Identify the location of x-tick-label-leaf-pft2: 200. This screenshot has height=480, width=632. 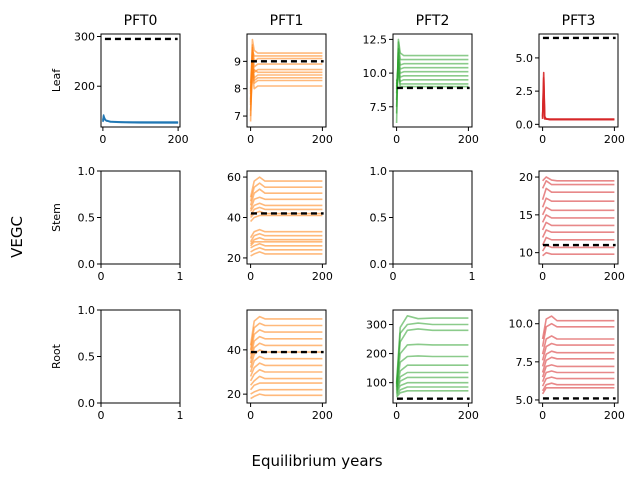
(468, 139).